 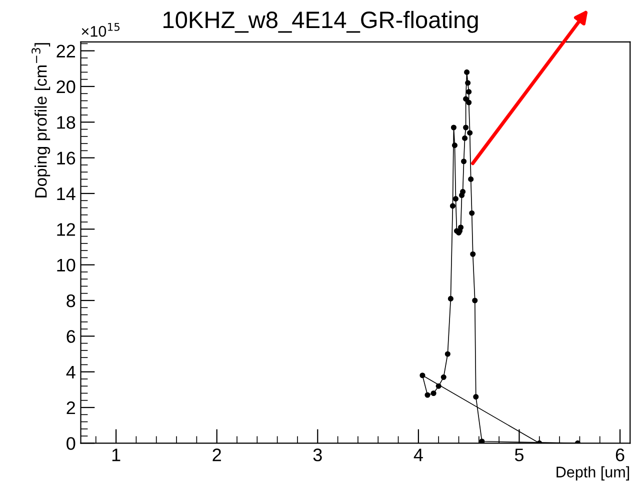 What do you see at coordinates (101, 29) in the screenshot?
I see `text: ×10$^{15}$` at bounding box center [101, 29].